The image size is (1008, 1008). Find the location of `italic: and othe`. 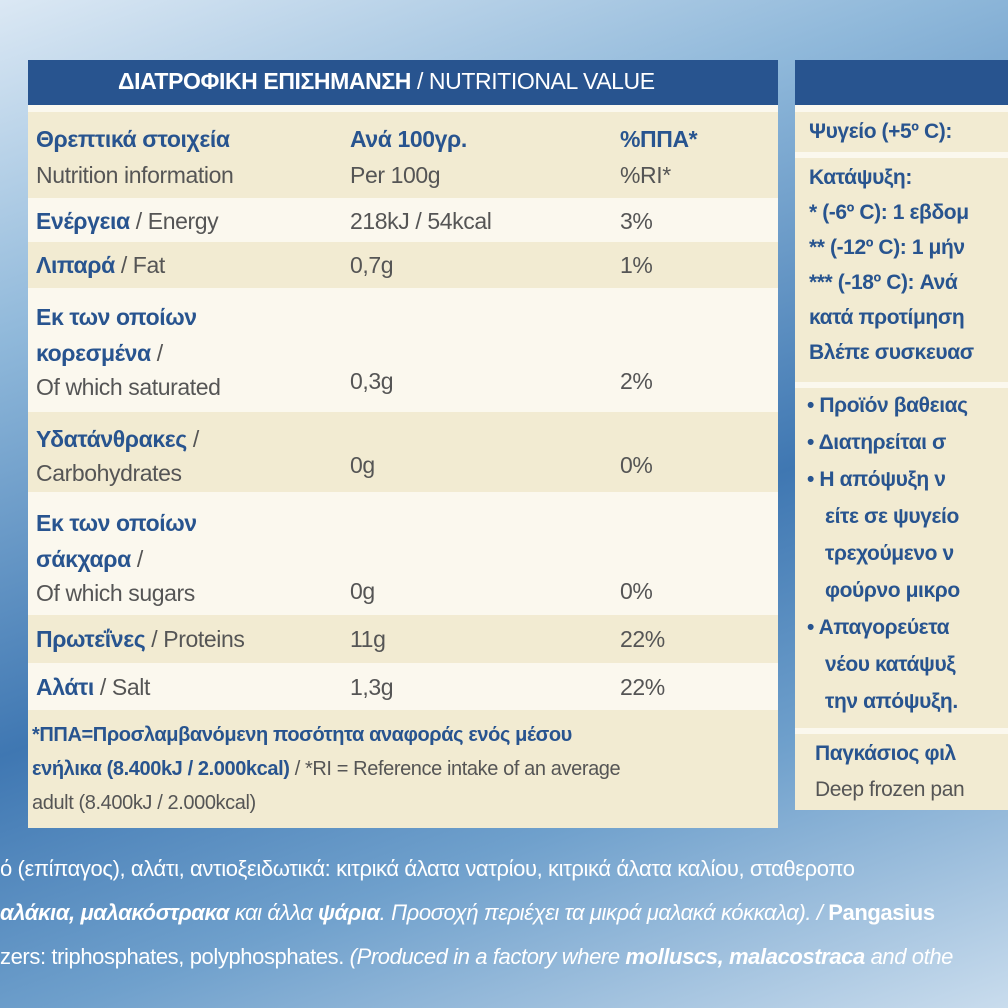

italic: and othe is located at coordinates (909, 956).